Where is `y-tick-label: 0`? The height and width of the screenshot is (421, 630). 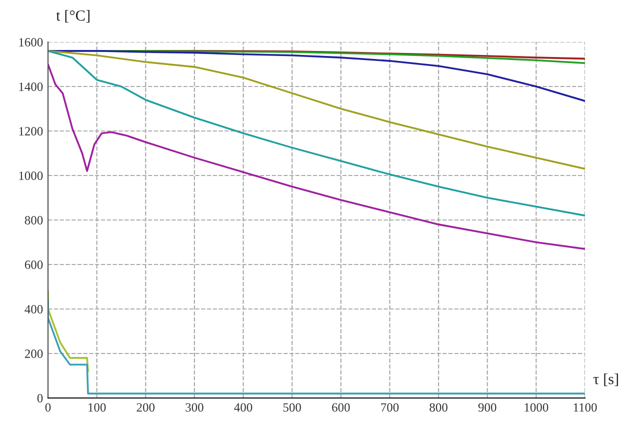 y-tick-label: 0 is located at coordinates (40, 398).